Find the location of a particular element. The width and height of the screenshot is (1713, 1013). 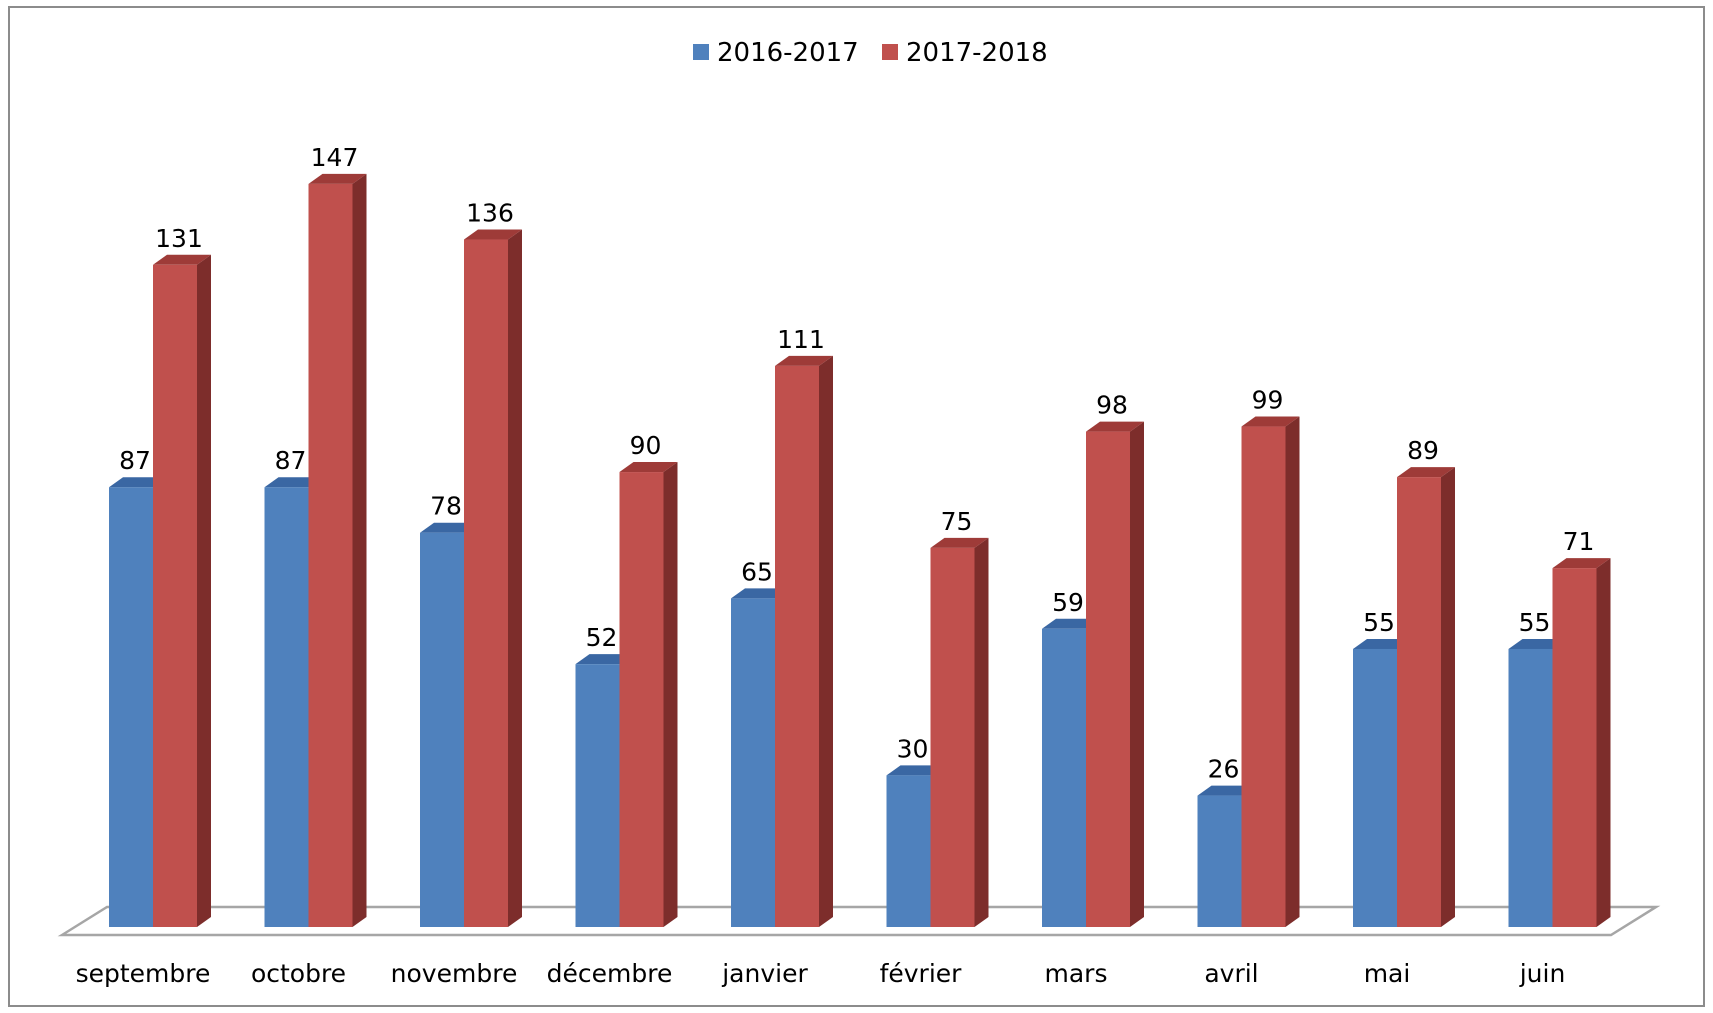

data-label-2016-2017-mars: 59 is located at coordinates (1068, 602).